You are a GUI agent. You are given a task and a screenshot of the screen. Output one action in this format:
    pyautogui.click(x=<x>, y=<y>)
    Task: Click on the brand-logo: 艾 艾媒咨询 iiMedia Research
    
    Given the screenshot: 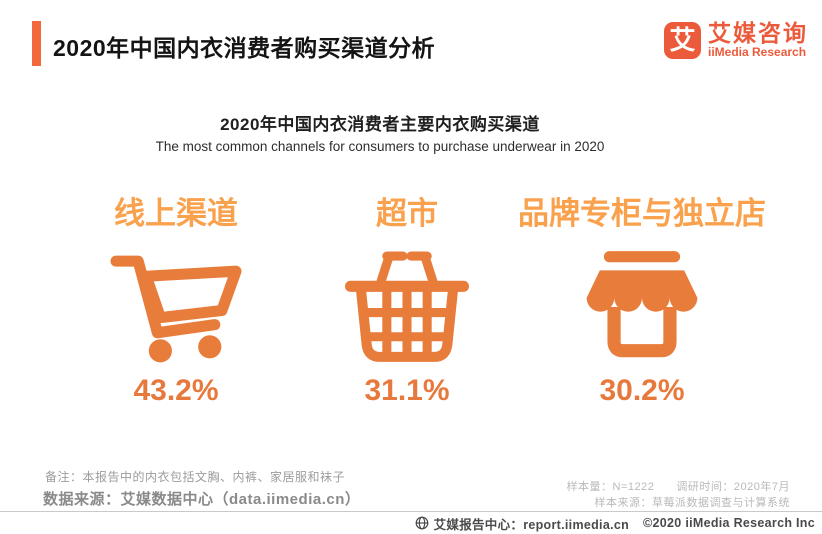 What is the action you would take?
    pyautogui.click(x=736, y=40)
    